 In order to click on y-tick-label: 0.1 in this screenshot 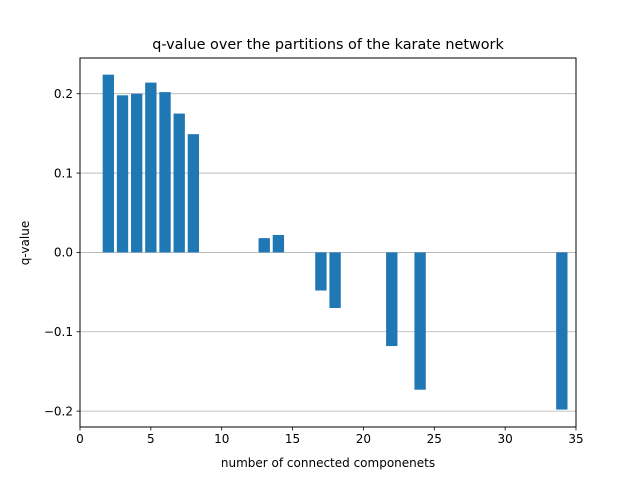, I will do `click(63, 173)`.